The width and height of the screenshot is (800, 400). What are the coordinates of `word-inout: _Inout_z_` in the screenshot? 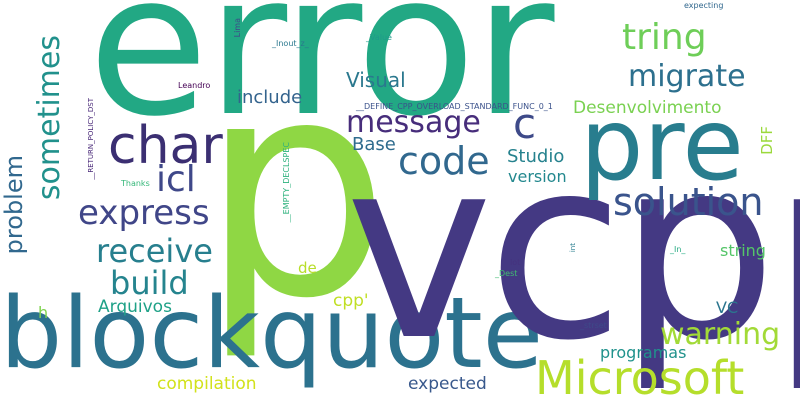 It's located at (290, 43).